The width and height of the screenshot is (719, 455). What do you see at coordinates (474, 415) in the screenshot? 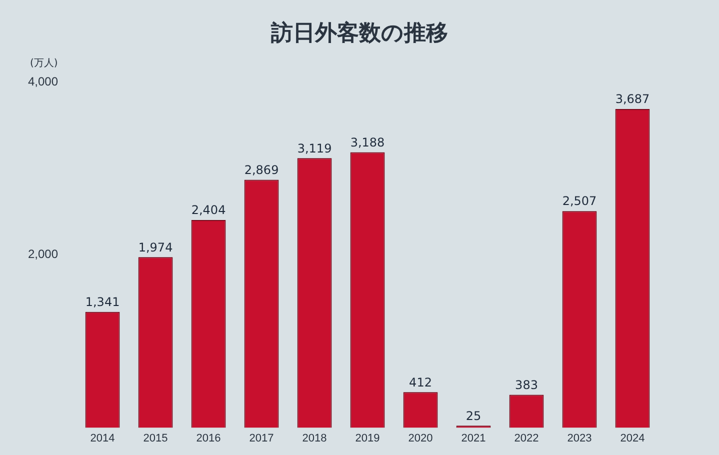
I see `data-label: 25` at bounding box center [474, 415].